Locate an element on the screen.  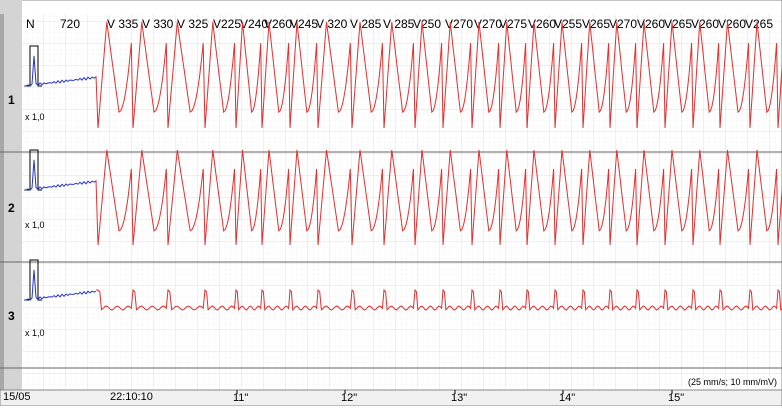
rhythm-label: N is located at coordinates (30, 24).